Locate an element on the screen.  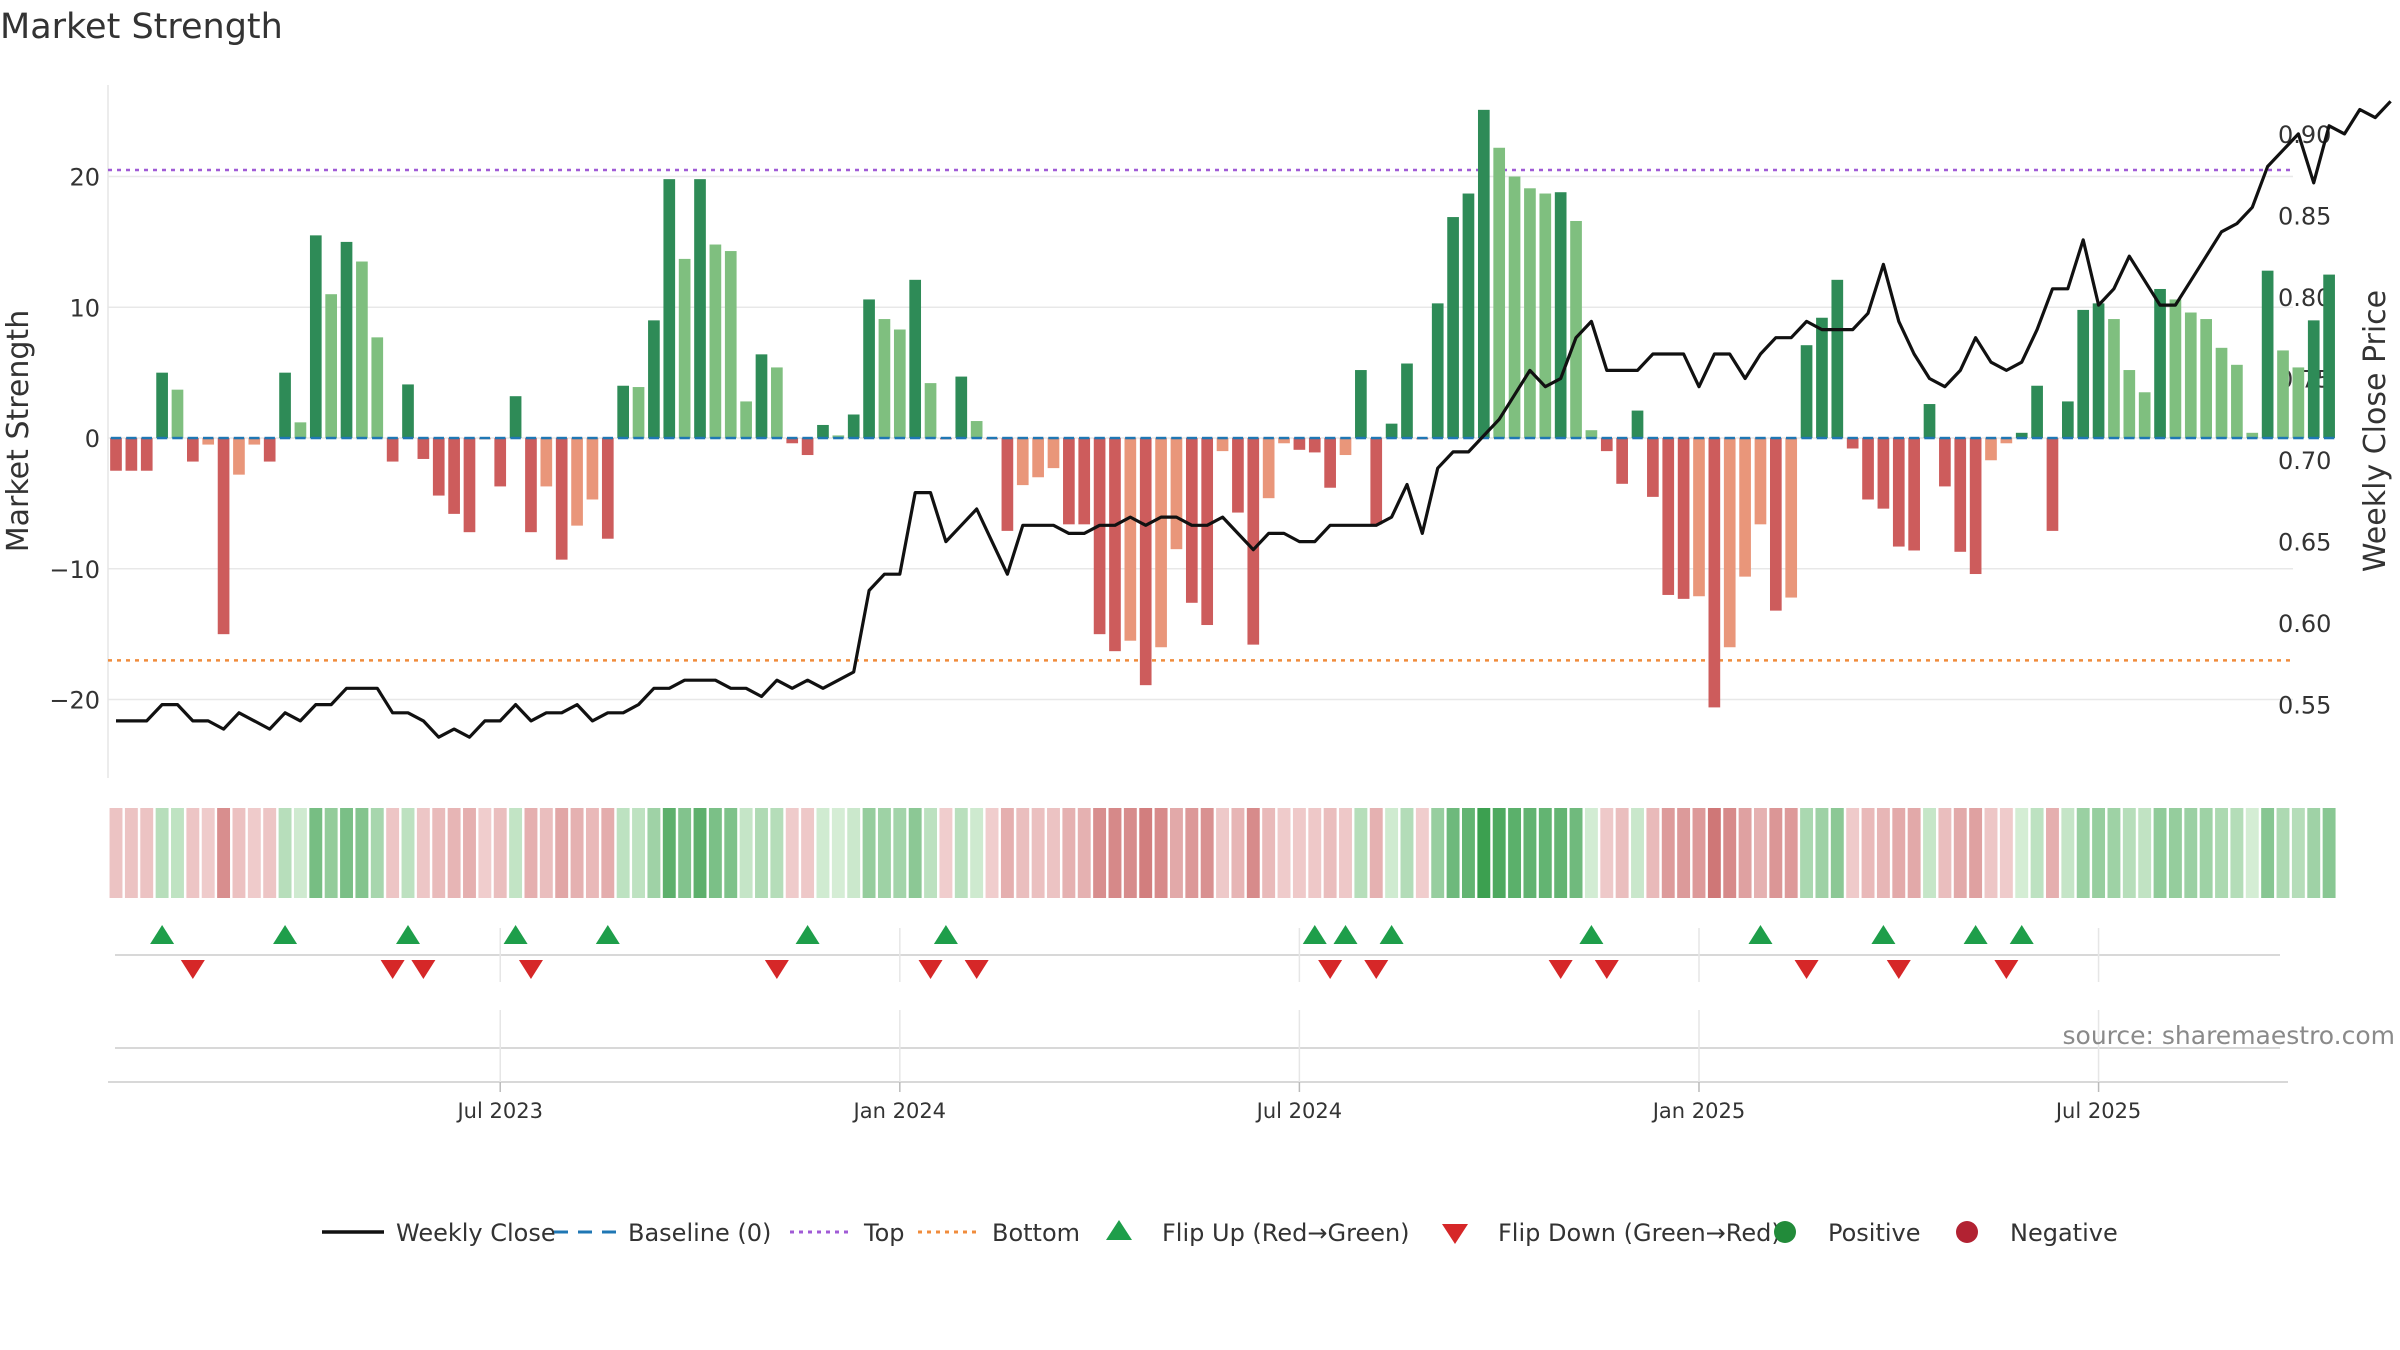
right-axis-label: Weekly Close Price is located at coordinates (2375, 431).